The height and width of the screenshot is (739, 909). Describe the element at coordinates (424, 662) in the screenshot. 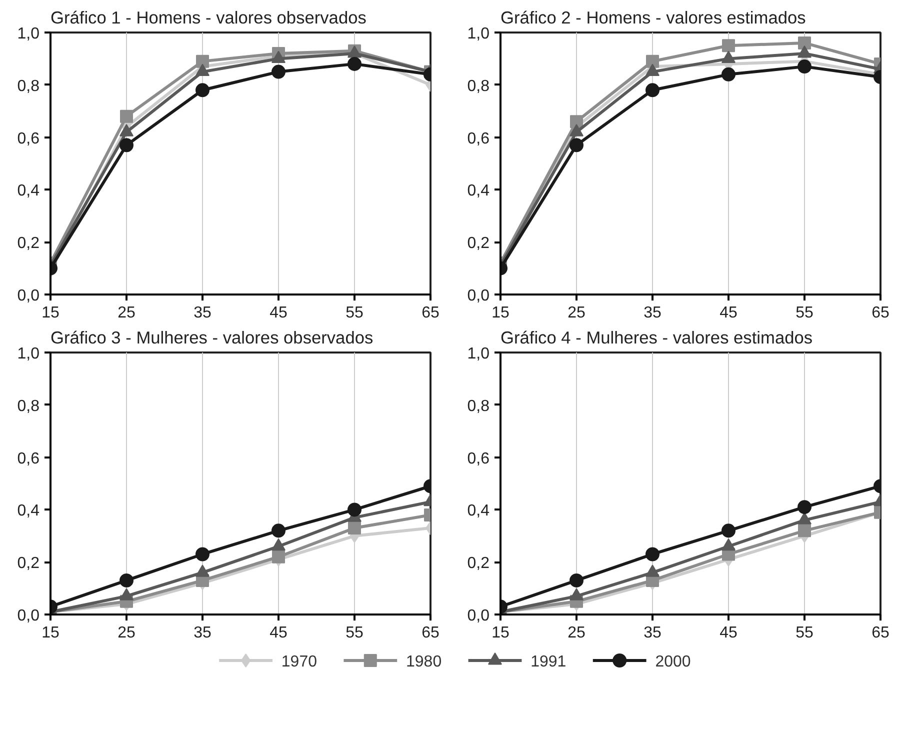

I see `legend-label: 1980` at that location.